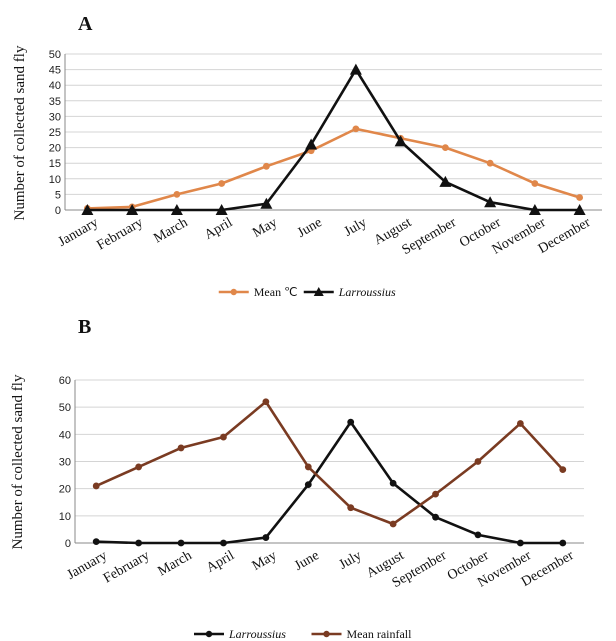 The image size is (616, 641). What do you see at coordinates (55, 164) in the screenshot?
I see `y-tick-label: 15` at bounding box center [55, 164].